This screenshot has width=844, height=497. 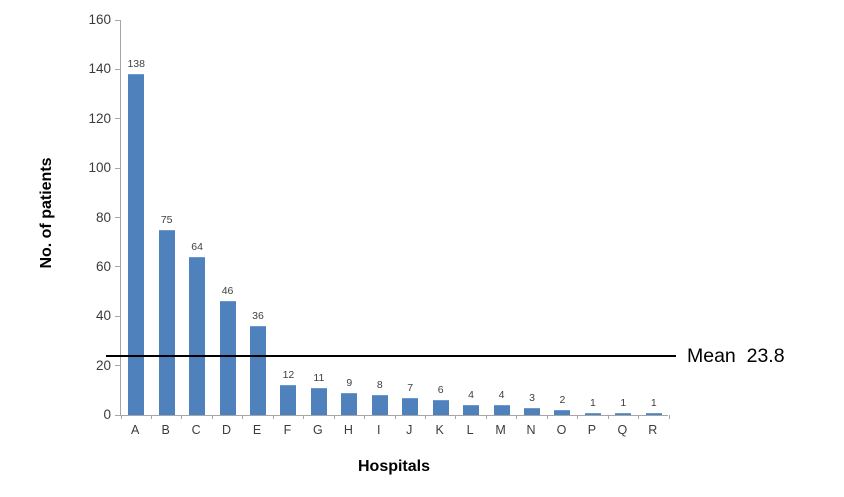 What do you see at coordinates (394, 432) in the screenshot?
I see `x-axis-category-labels: A B C D E F G H I J K L M N O P Q R` at bounding box center [394, 432].